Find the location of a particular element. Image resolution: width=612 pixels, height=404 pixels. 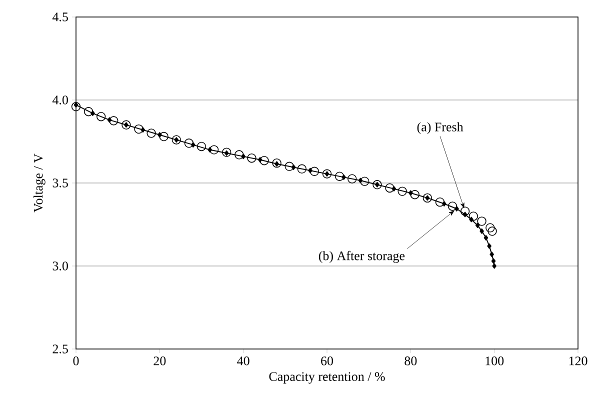

x-tick-label: 120 is located at coordinates (578, 361).